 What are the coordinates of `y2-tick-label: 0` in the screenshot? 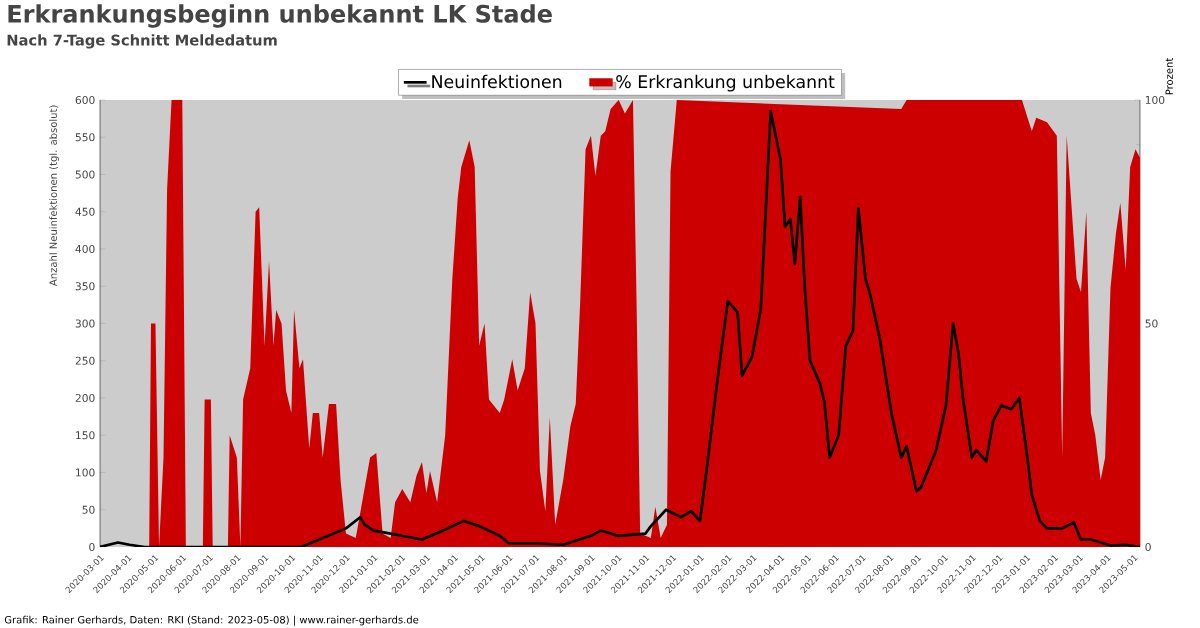 It's located at (1148, 547).